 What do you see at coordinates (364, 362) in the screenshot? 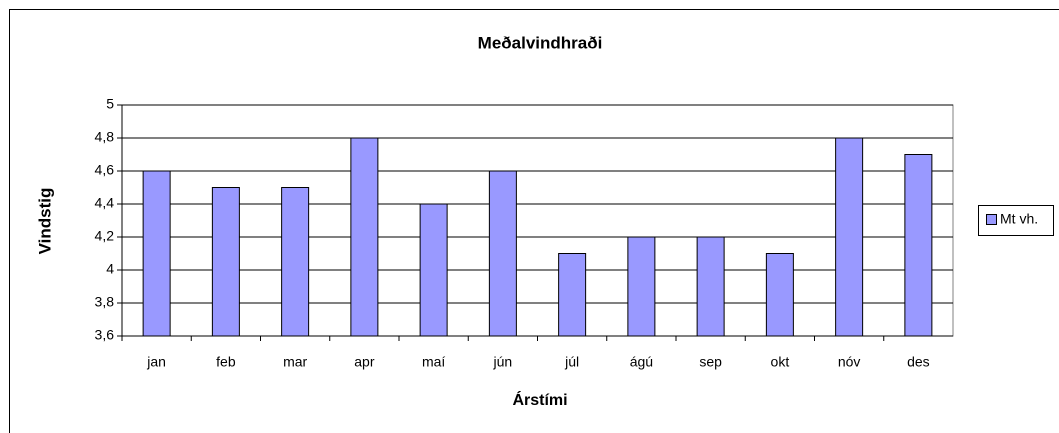
I see `x-tick-label: apr` at bounding box center [364, 362].